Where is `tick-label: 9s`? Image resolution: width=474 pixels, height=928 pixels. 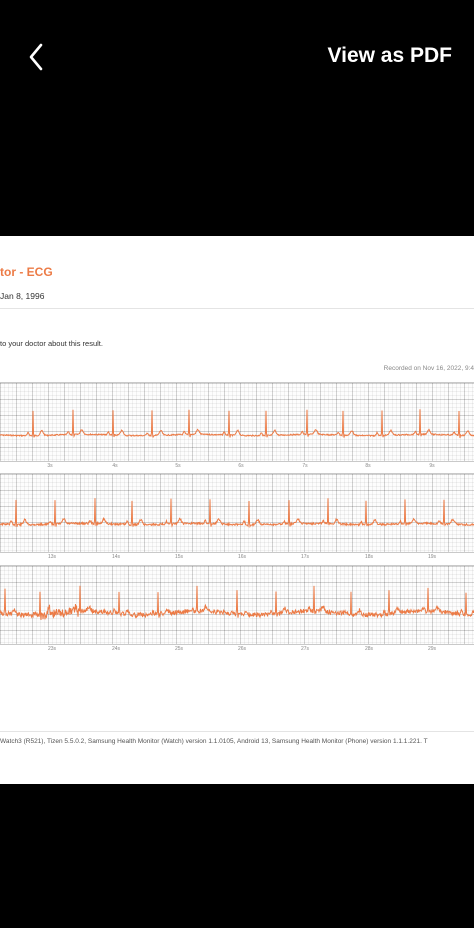 tick-label: 9s is located at coordinates (432, 466).